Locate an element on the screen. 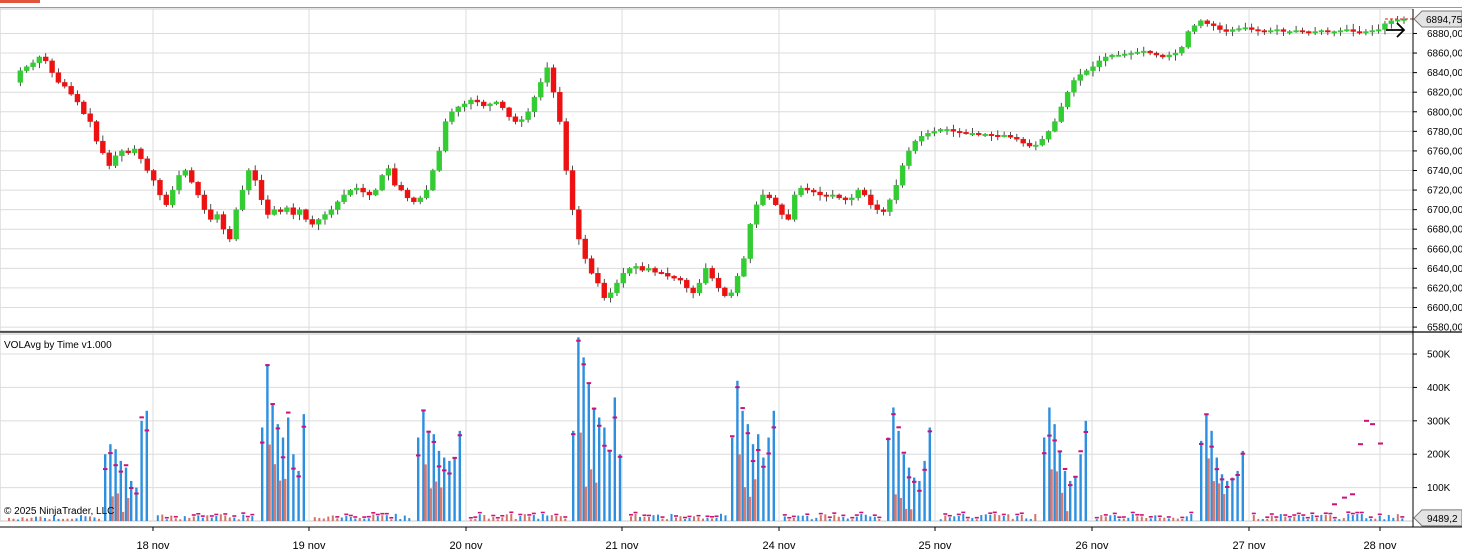 This screenshot has width=1462, height=554. date-tick-label: 19 nov is located at coordinates (309, 546).